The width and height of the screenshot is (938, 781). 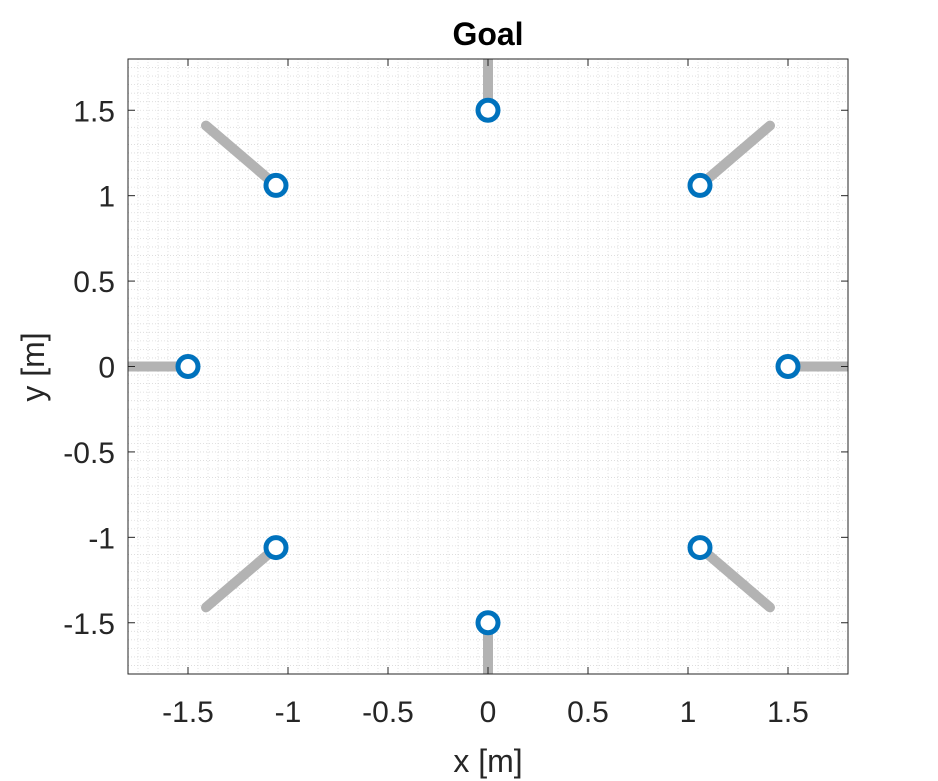 What do you see at coordinates (388, 712) in the screenshot?
I see `x-tick-label: -0.5` at bounding box center [388, 712].